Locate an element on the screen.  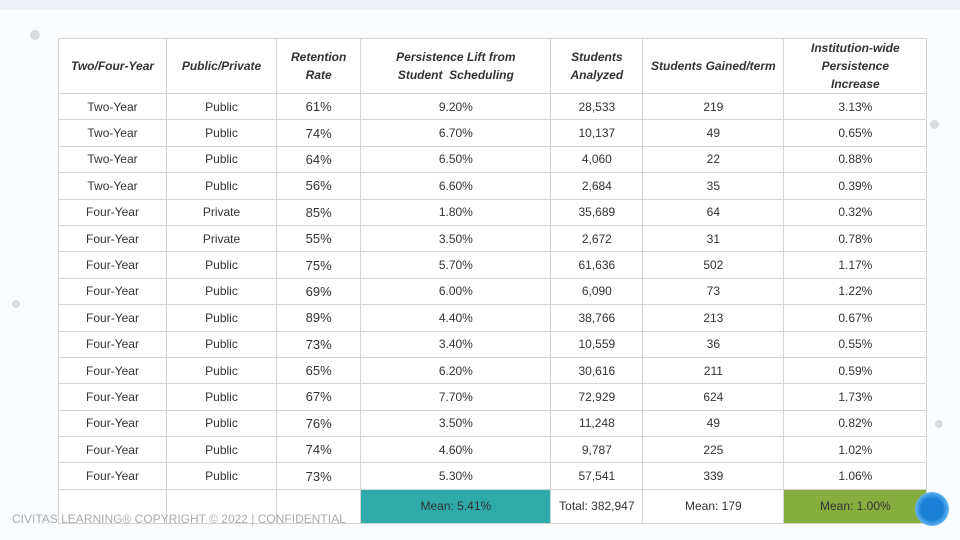
table-row: Four-Year Public 89% 4.40% 38,766 213 0.67% is located at coordinates (493, 318).